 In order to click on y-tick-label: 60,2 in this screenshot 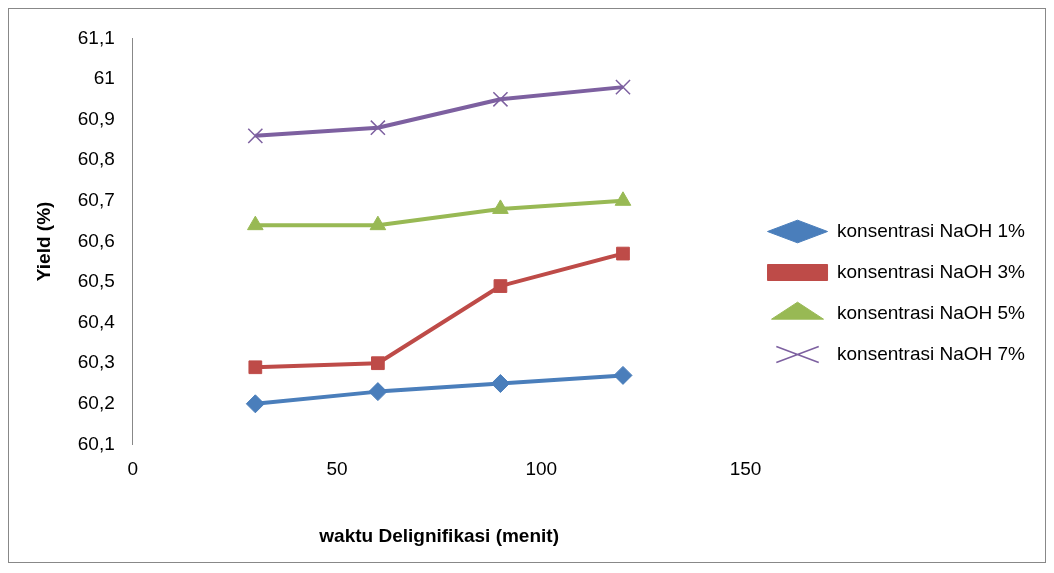, I will do `click(96, 403)`.